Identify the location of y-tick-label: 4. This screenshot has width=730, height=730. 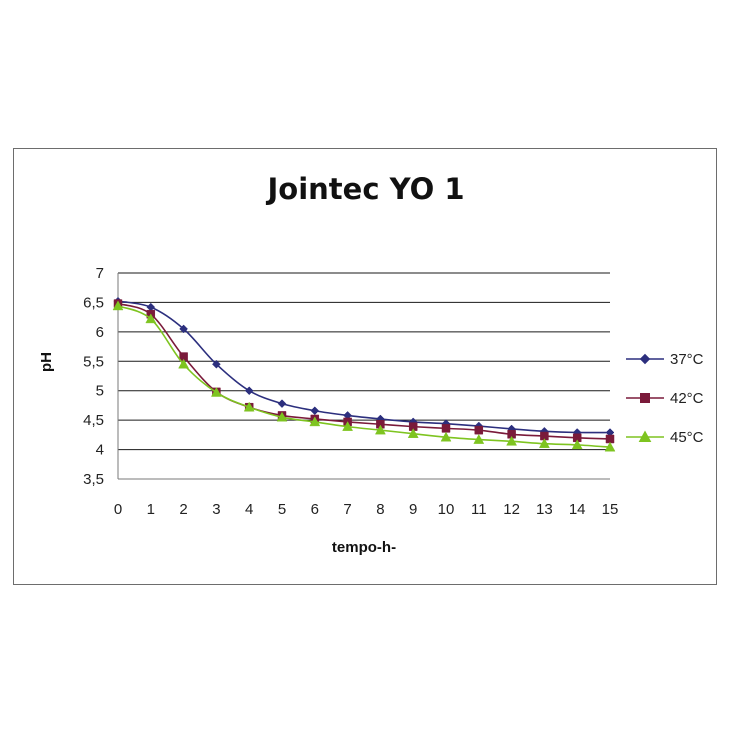
(100, 450).